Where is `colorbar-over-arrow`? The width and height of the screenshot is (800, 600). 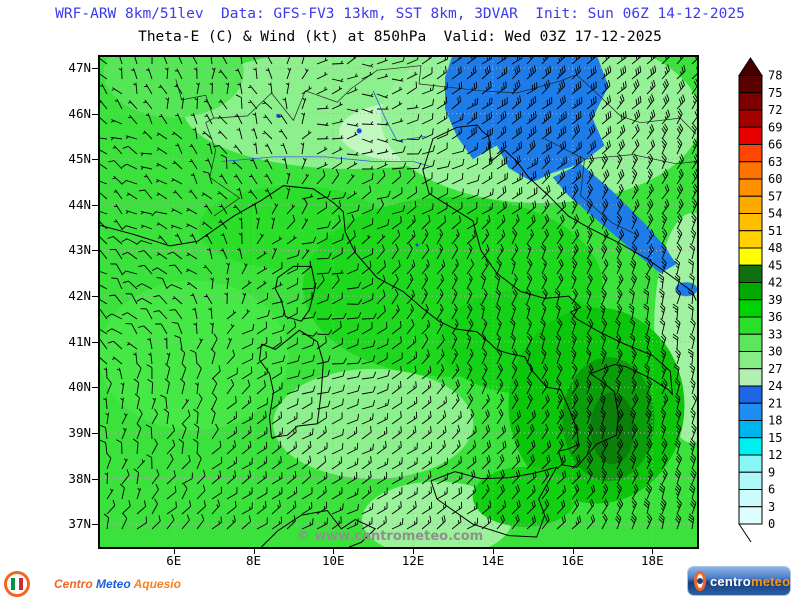 colorbar-over-arrow is located at coordinates (750, 66).